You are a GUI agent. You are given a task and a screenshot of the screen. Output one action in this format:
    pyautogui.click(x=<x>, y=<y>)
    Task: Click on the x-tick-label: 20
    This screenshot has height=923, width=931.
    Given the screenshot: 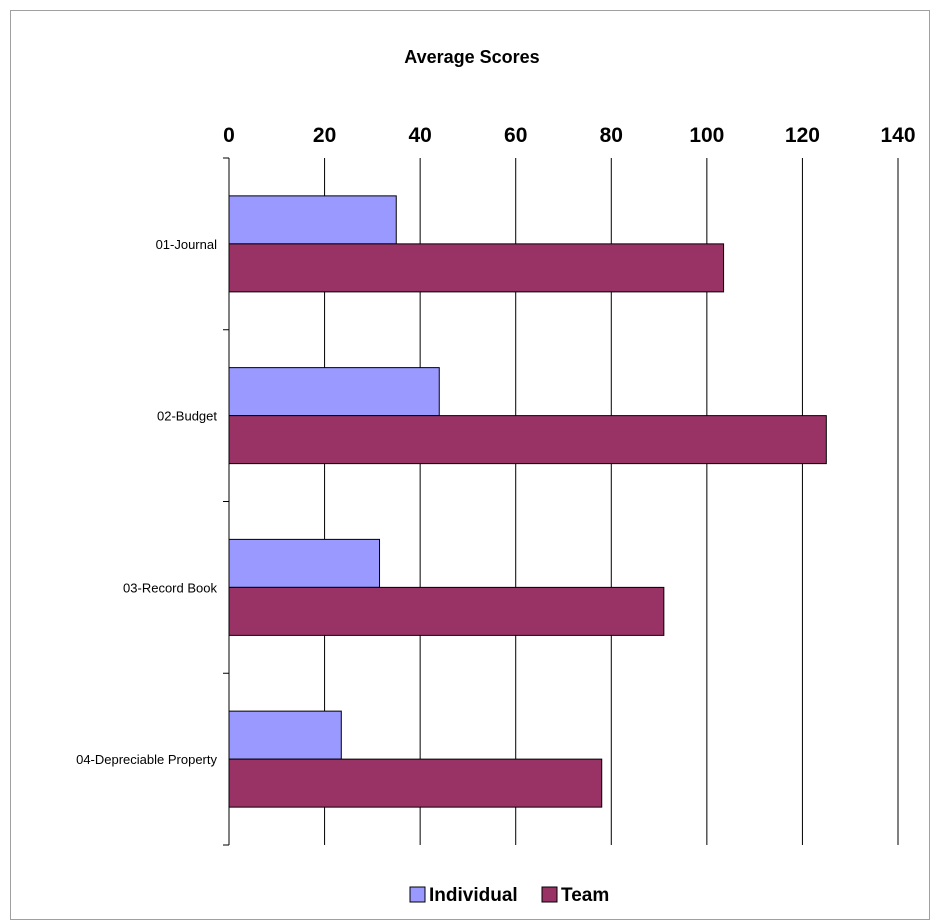 What is the action you would take?
    pyautogui.click(x=324, y=135)
    